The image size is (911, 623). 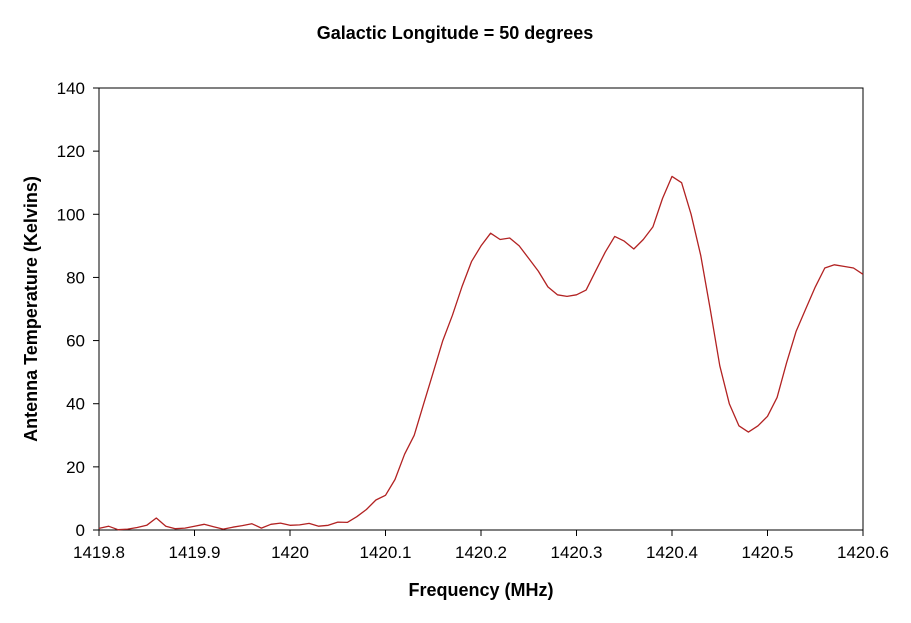 I want to click on y-tick-label: 40, so click(x=75, y=404).